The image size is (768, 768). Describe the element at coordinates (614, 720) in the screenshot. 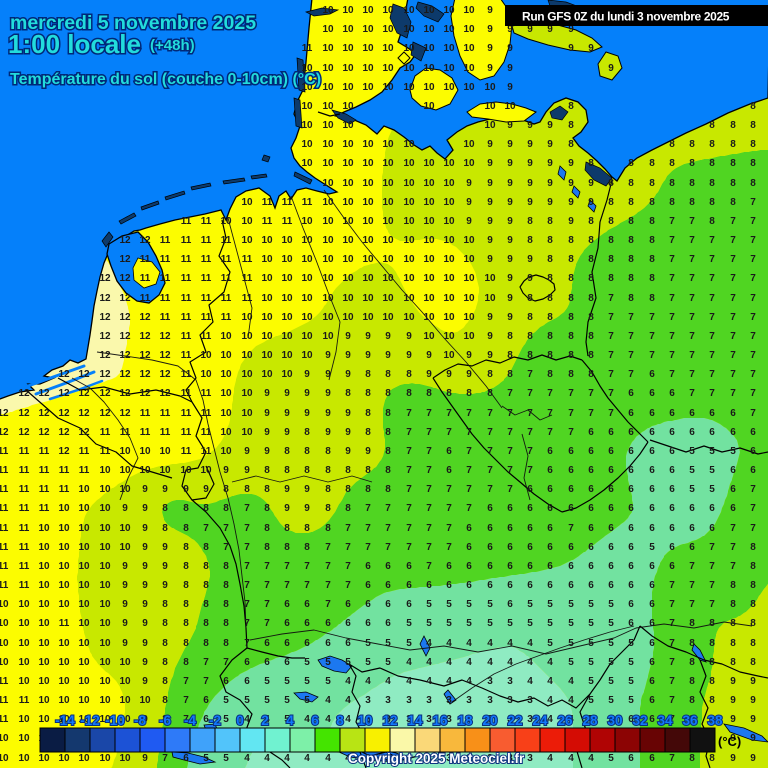

I see `svg-text: 30` at that location.